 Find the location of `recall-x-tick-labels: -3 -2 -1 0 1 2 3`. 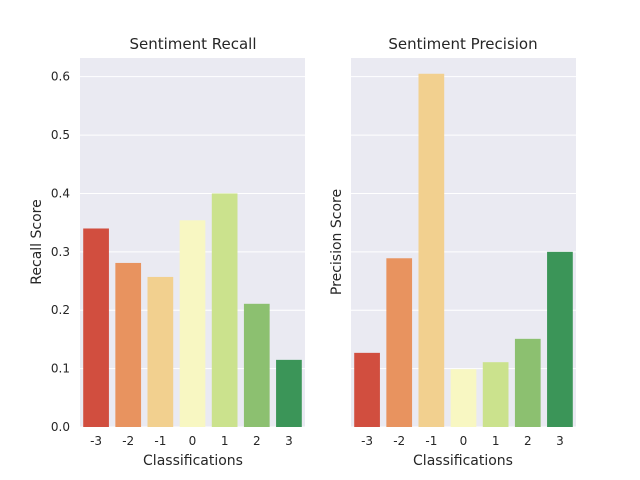

recall-x-tick-labels: -3 -2 -1 0 1 2 3 is located at coordinates (191, 441).